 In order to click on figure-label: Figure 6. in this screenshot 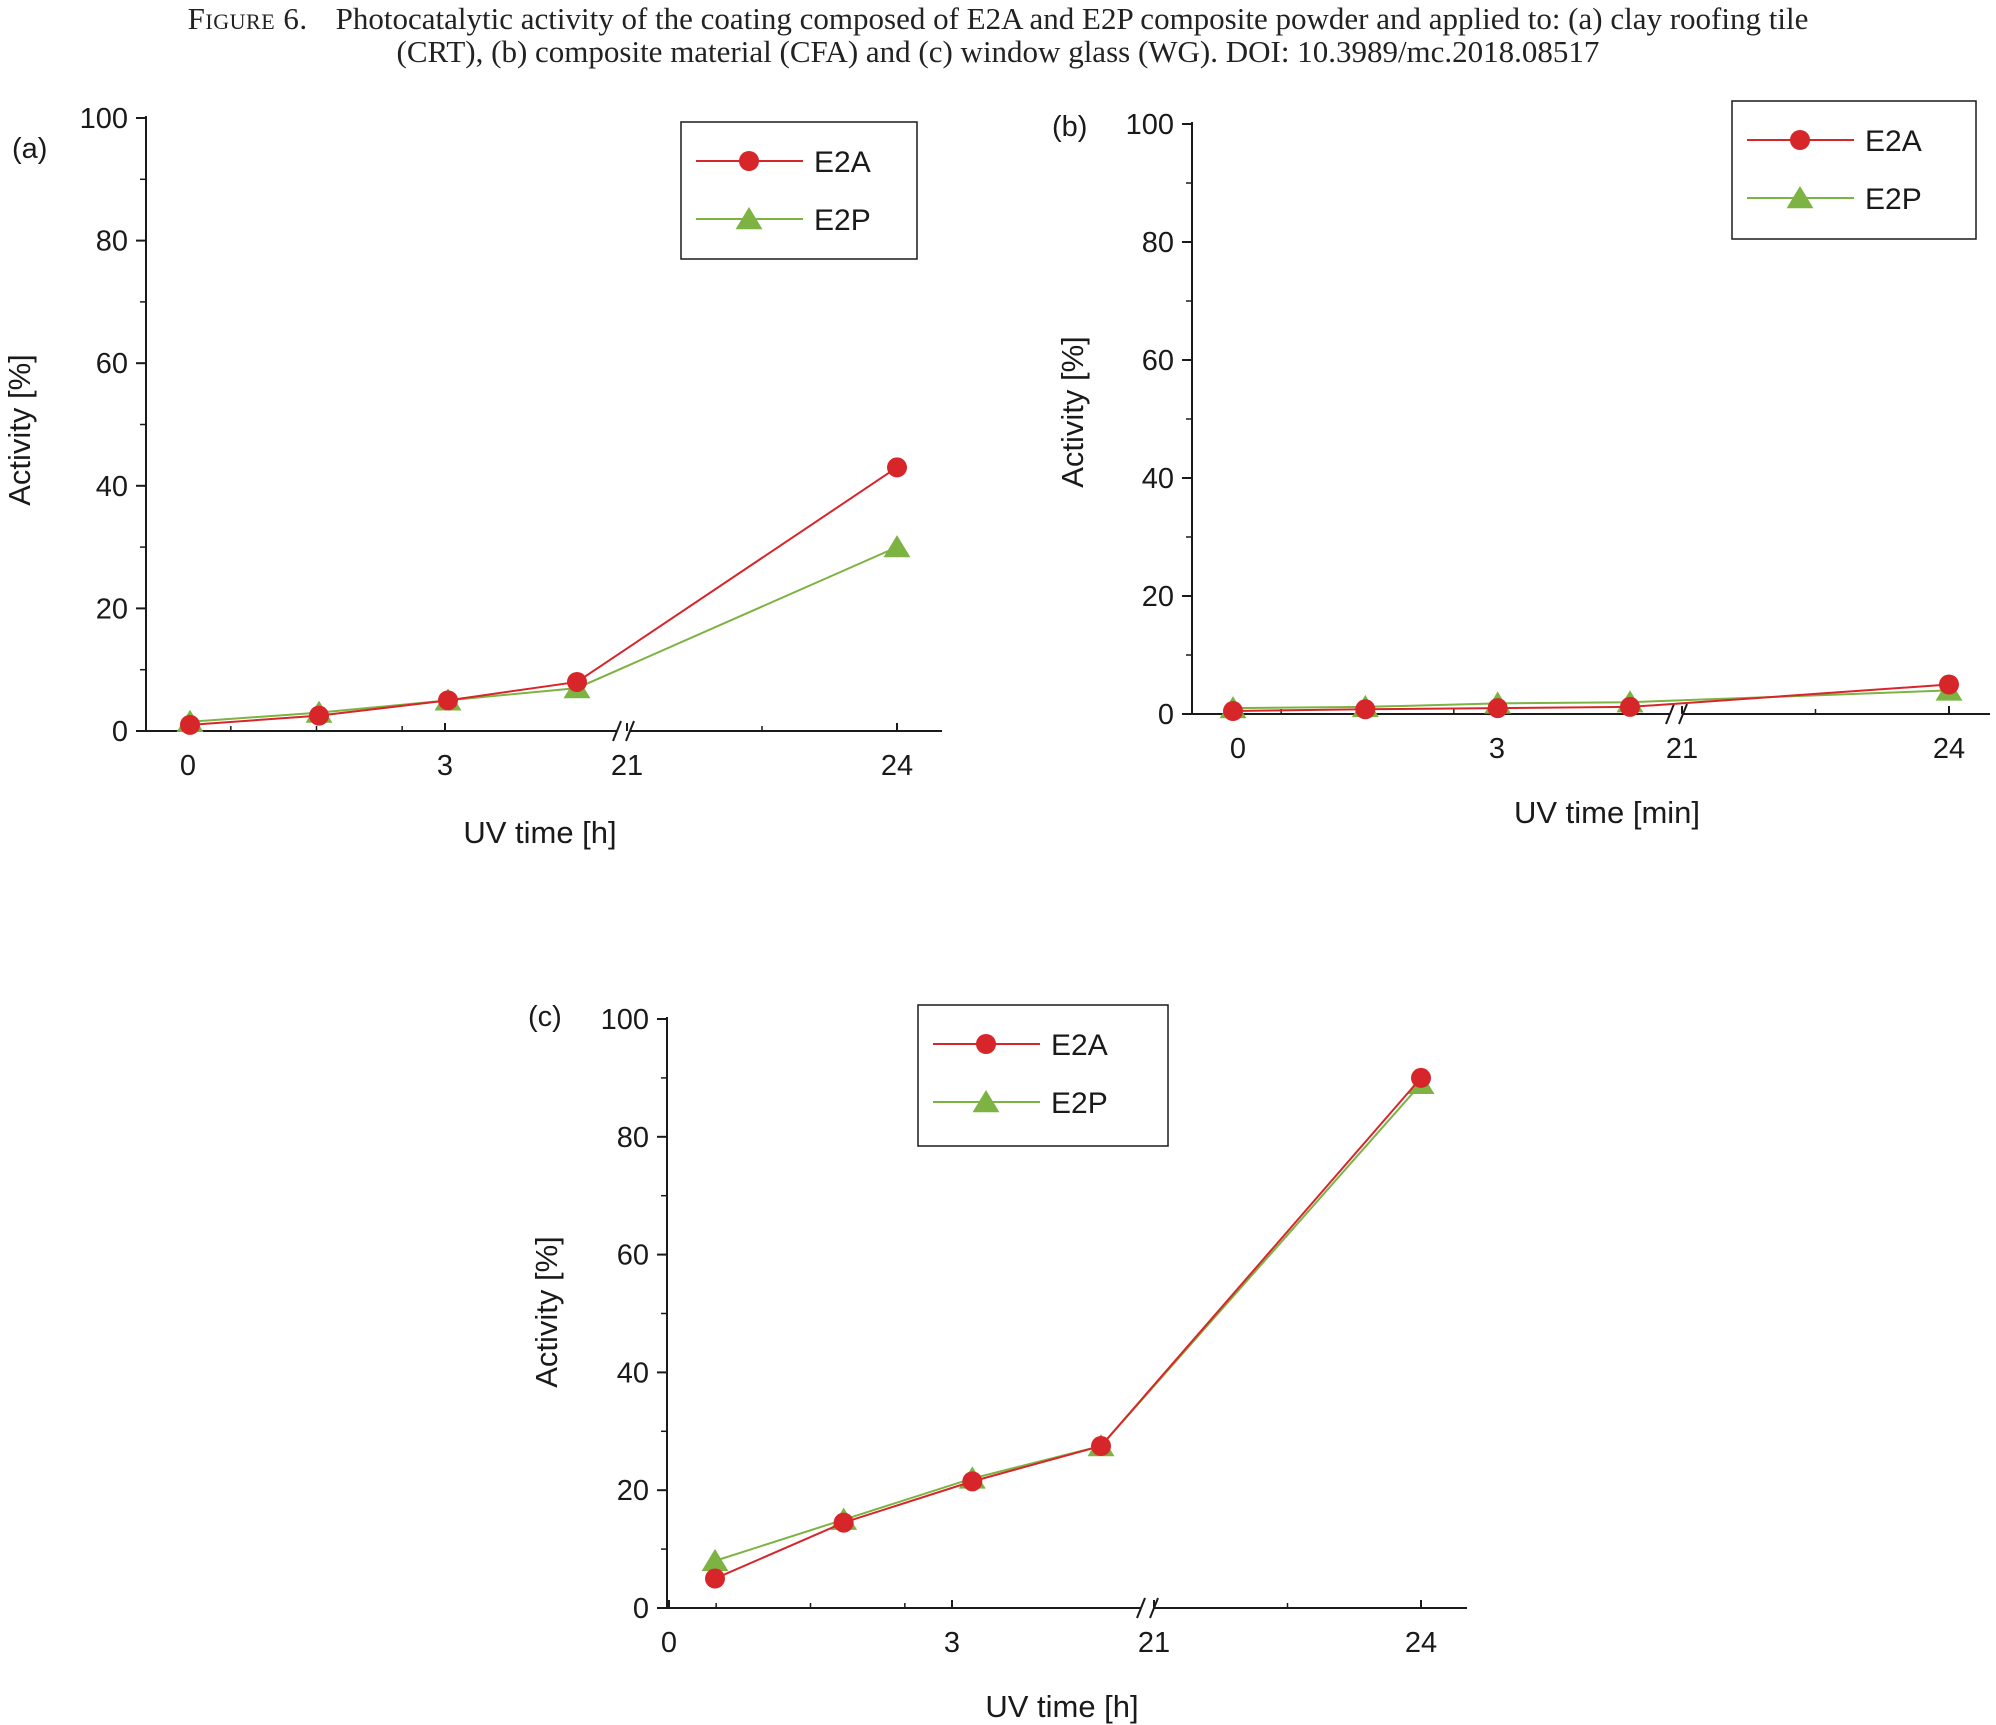, I will do `click(247, 18)`.